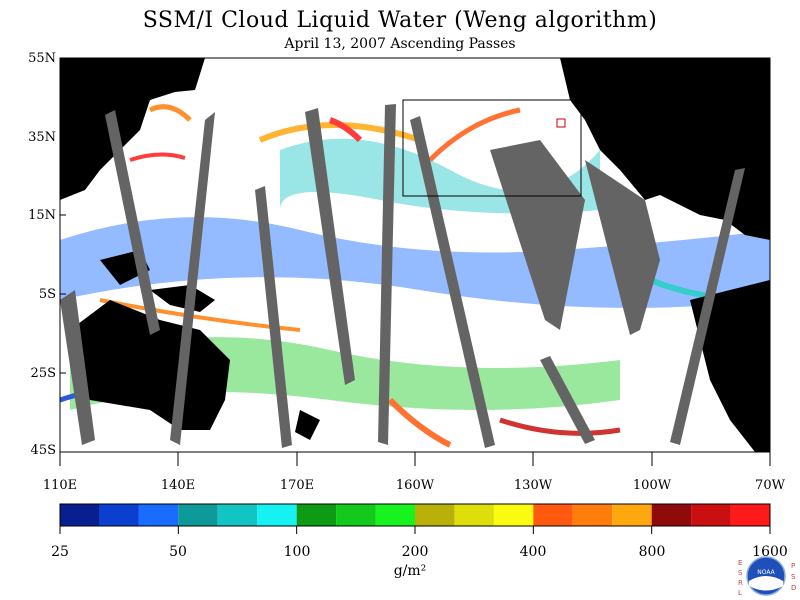 This screenshot has width=800, height=600. What do you see at coordinates (42, 215) in the screenshot?
I see `lat-label-15n: 15N` at bounding box center [42, 215].